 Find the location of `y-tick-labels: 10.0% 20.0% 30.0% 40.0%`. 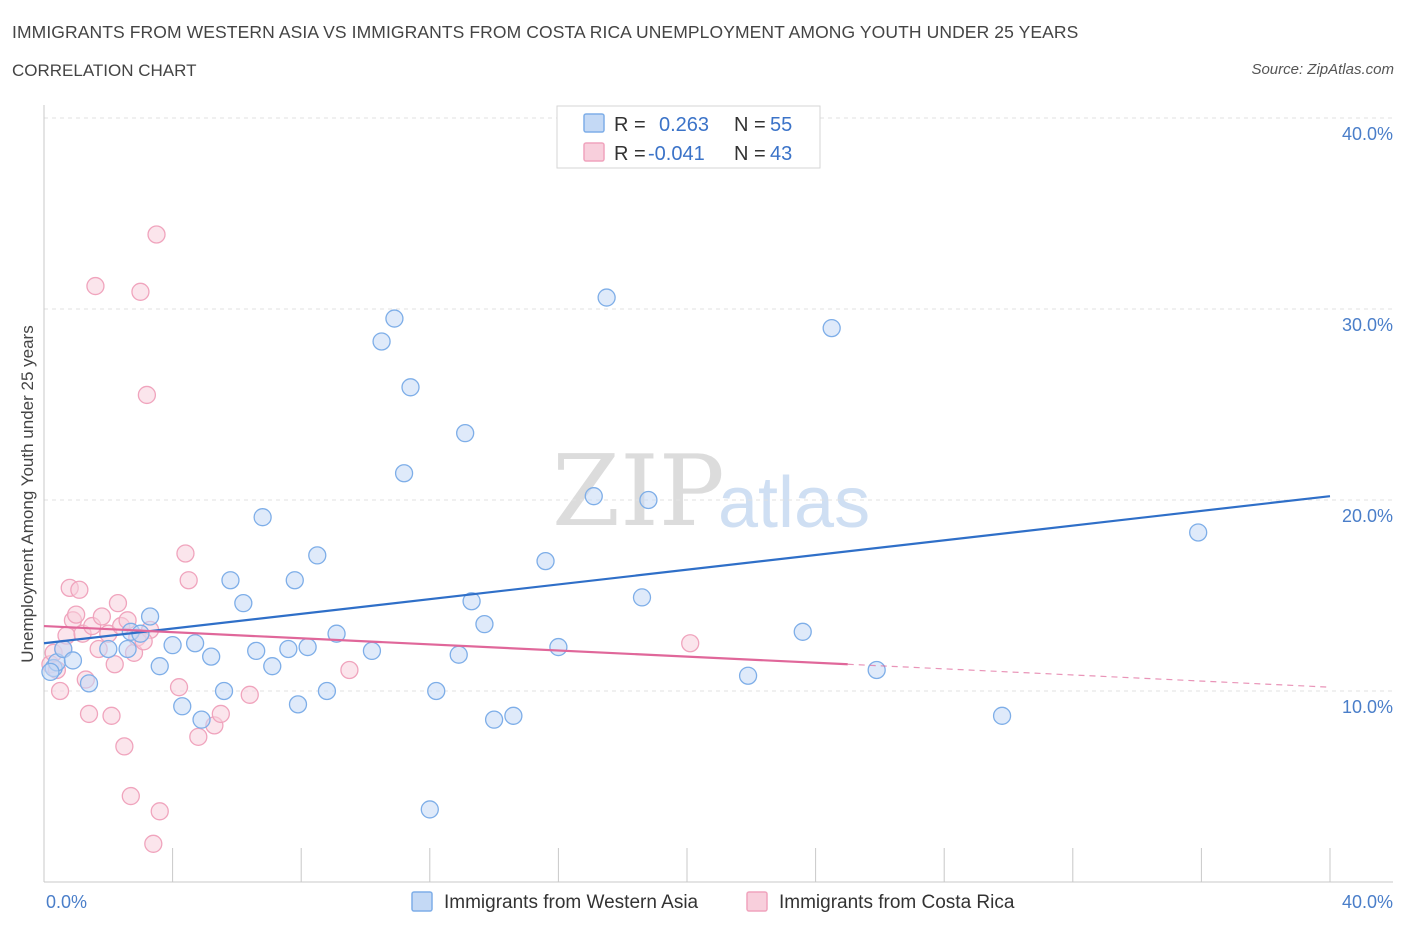

y-tick-labels: 10.0% 20.0% 30.0% 40.0% is located at coordinates (1367, 420).